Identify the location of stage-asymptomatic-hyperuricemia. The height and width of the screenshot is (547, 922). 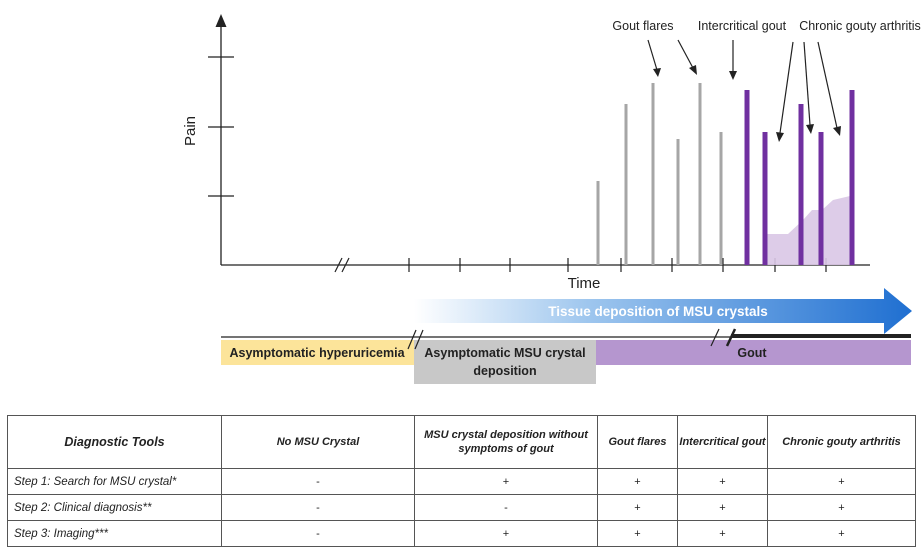
(317, 352).